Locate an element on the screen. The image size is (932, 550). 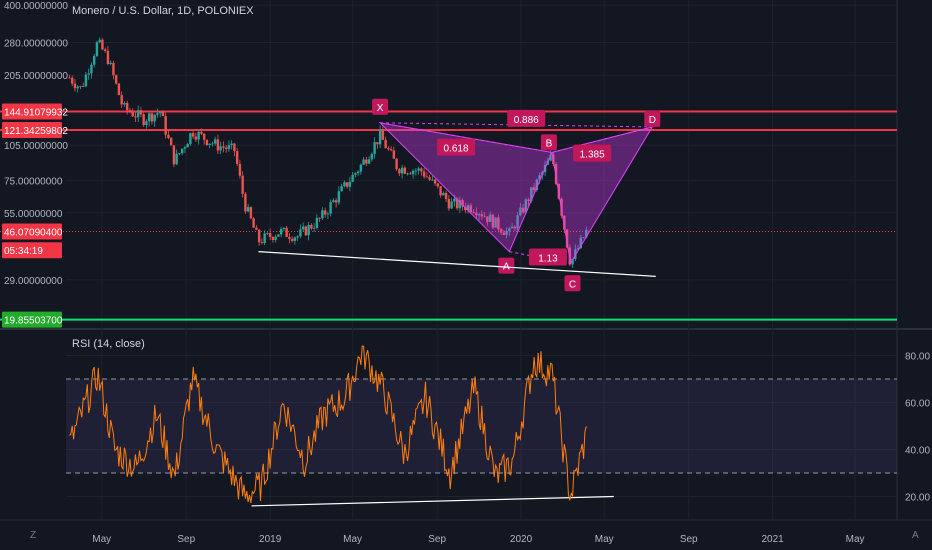
time-tick-label: 2019 is located at coordinates (270, 539).